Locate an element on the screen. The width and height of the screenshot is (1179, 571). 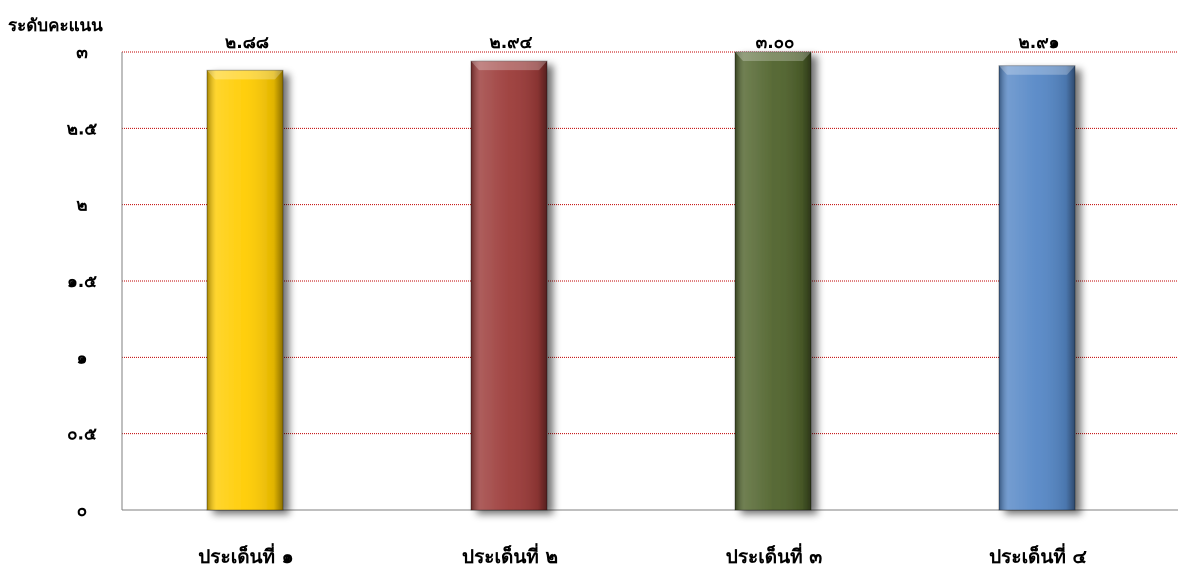
y-tick-label: ๑.๕ is located at coordinates (82, 282).